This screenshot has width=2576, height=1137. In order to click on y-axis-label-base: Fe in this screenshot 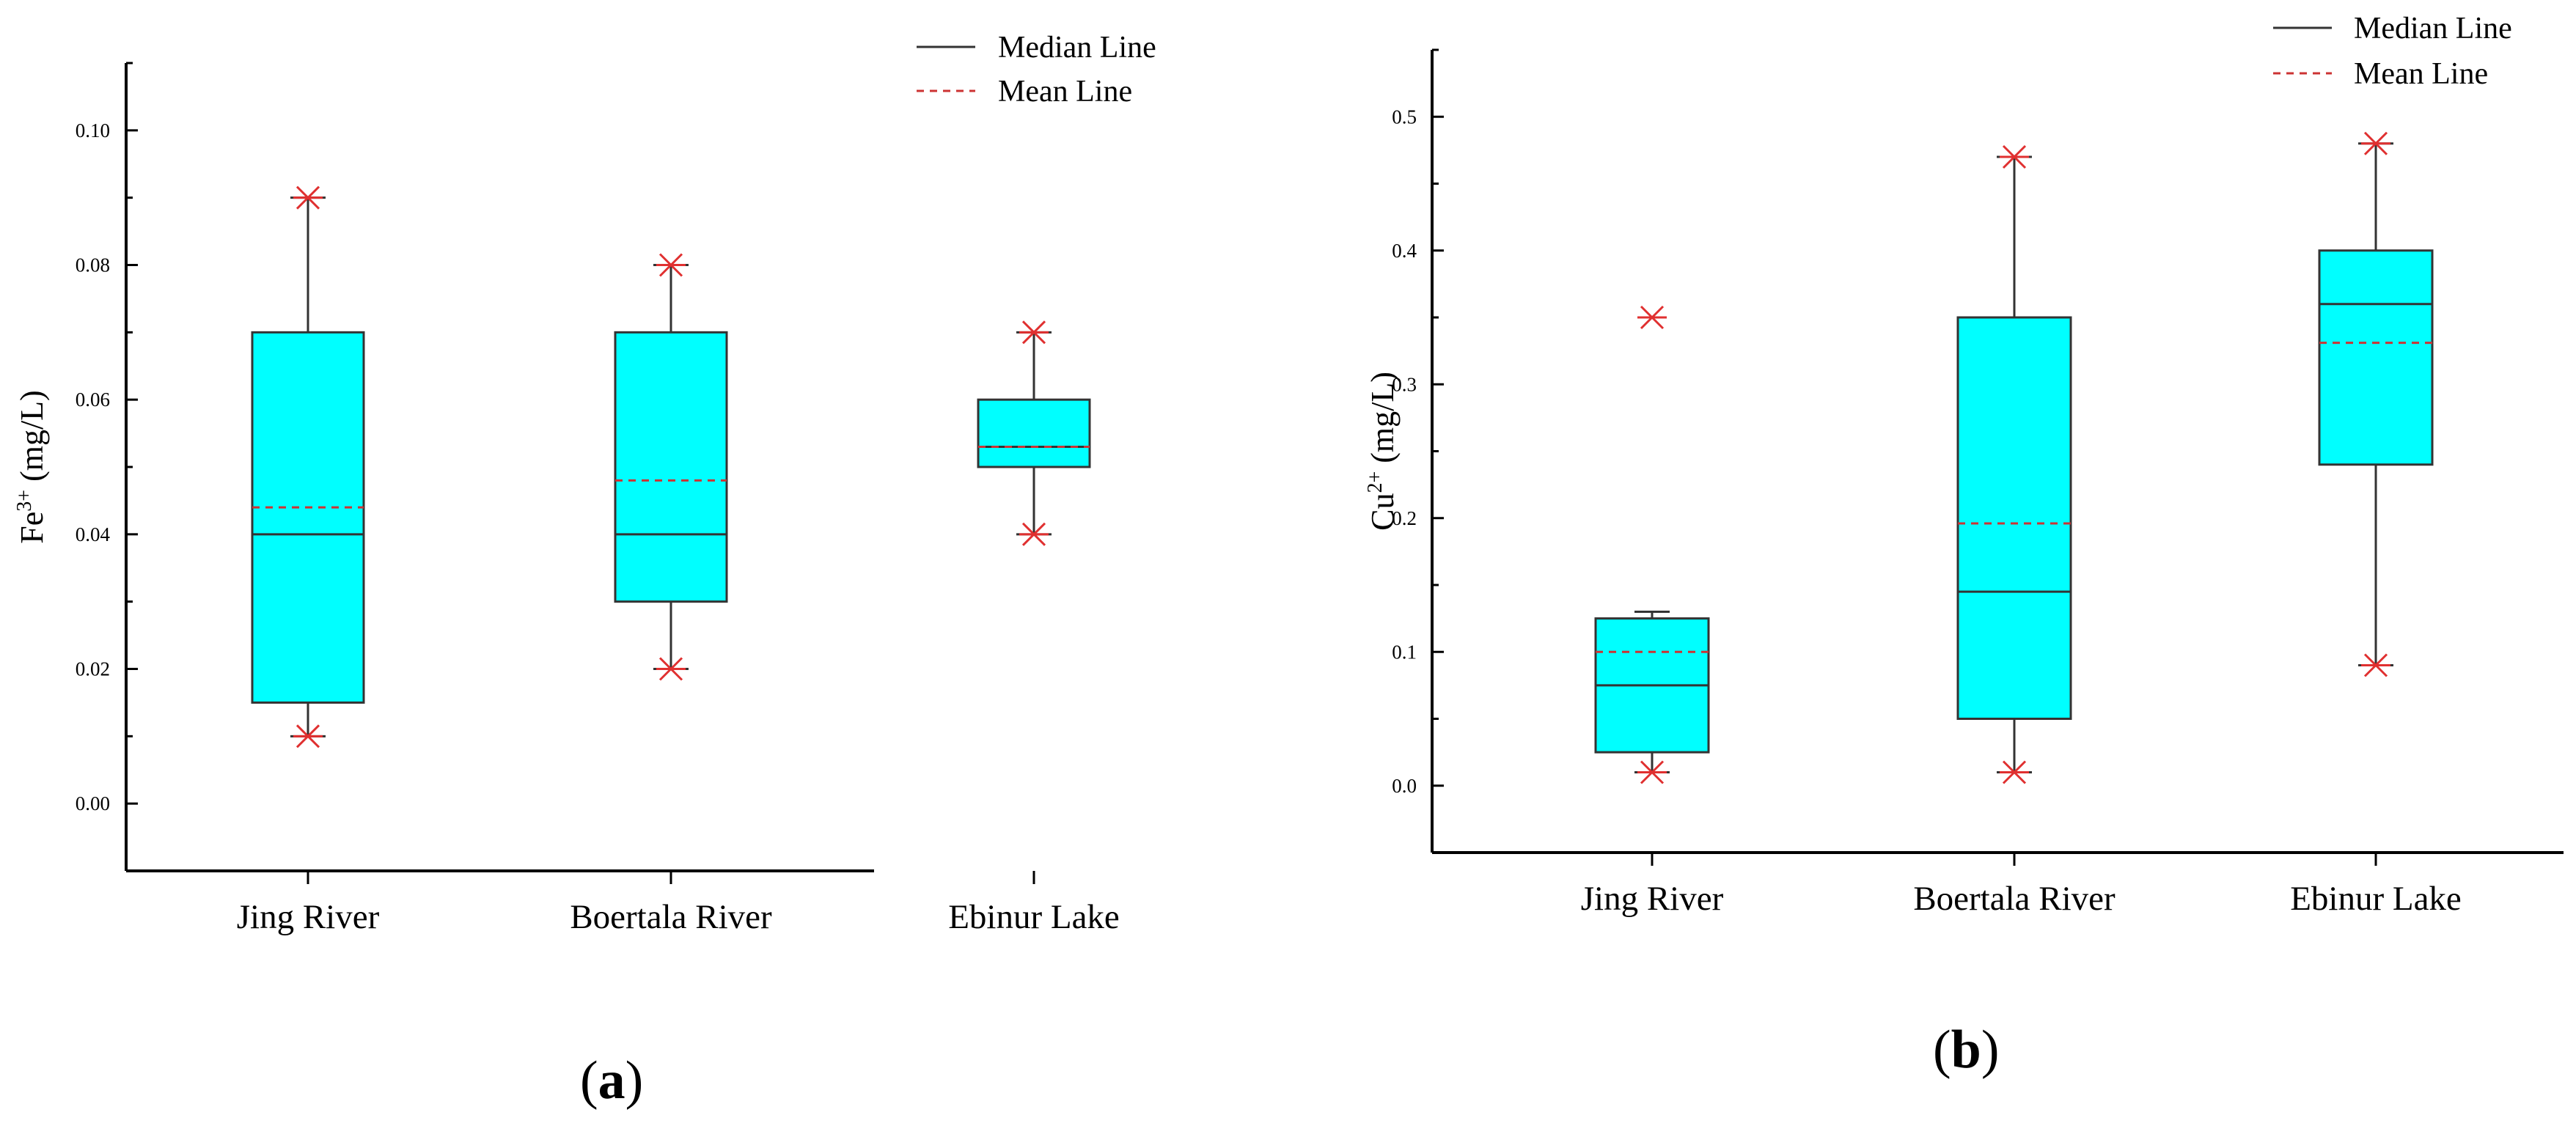, I will do `click(32, 528)`.